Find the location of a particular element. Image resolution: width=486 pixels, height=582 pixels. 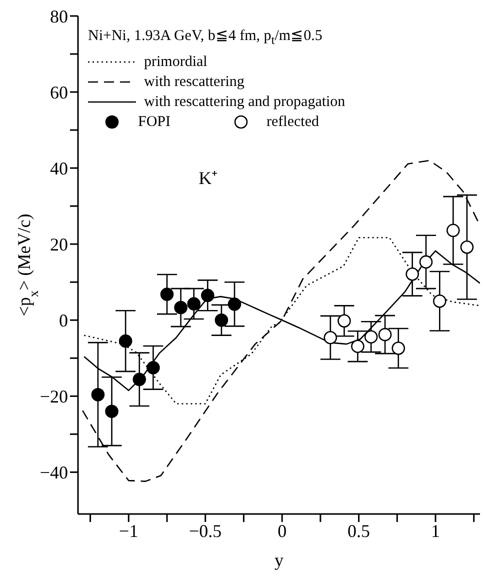

y-tick-label: −40 is located at coordinates (54, 472).